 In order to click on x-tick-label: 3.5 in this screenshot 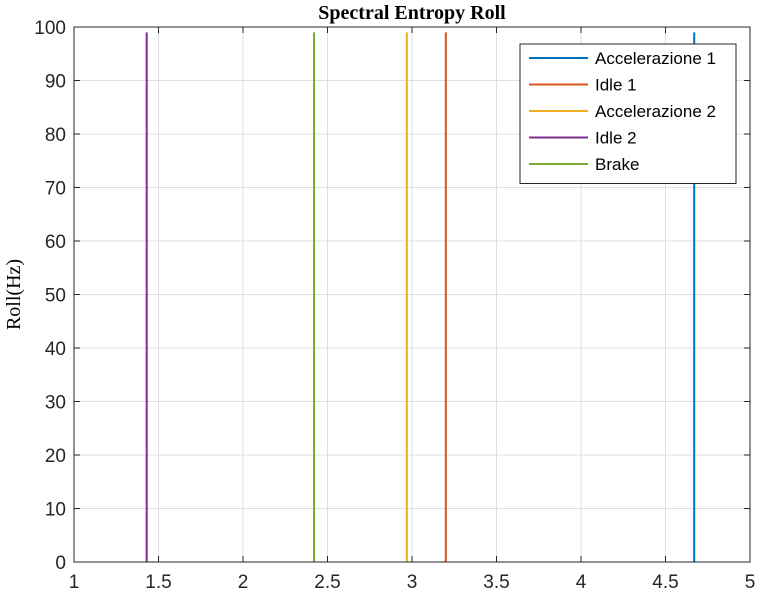, I will do `click(496, 582)`.